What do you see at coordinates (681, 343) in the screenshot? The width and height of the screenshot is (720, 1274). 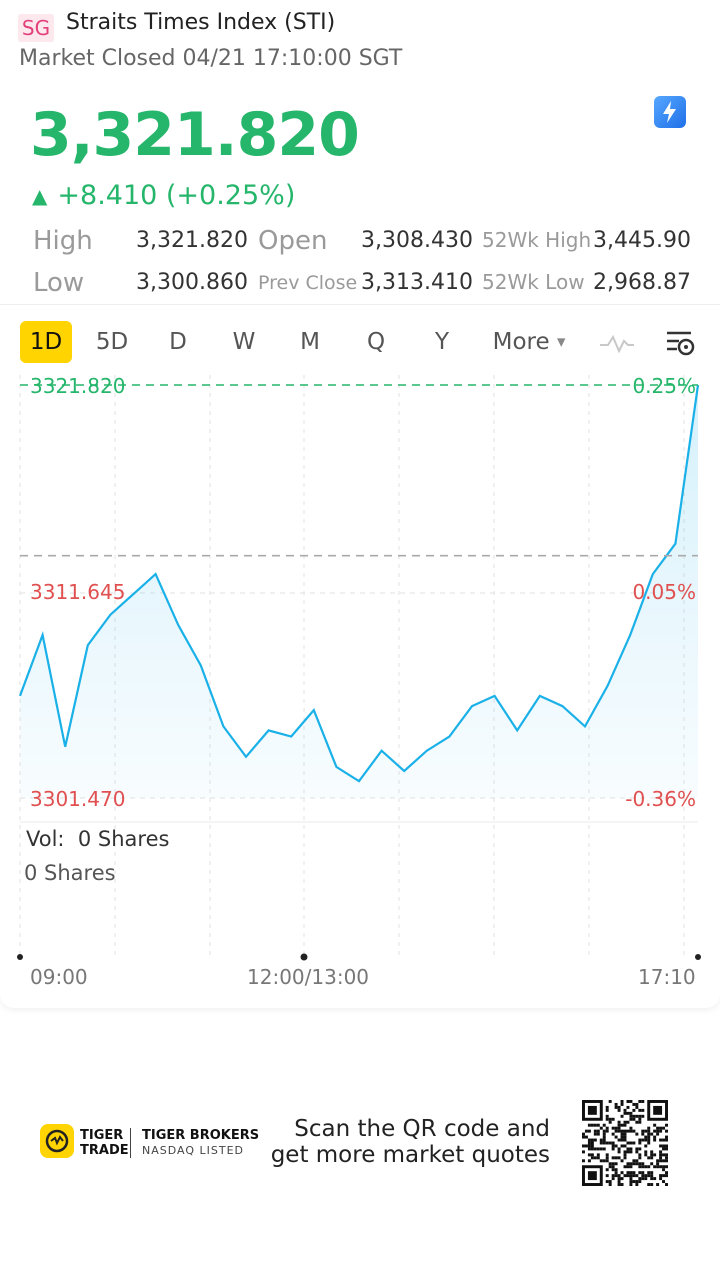 I see `chart-settings-icon` at bounding box center [681, 343].